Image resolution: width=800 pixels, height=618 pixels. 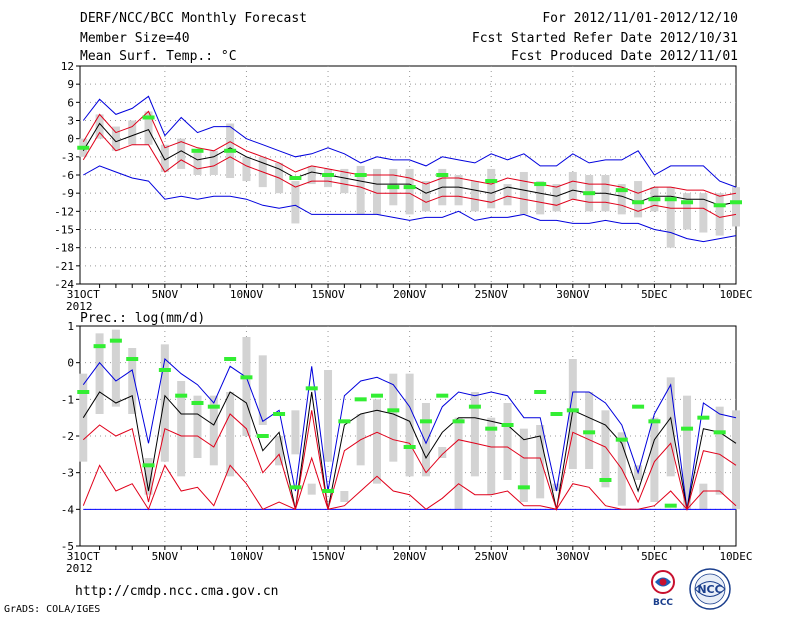 What do you see at coordinates (409, 141) in the screenshot?
I see `temp-series-max` at bounding box center [409, 141].